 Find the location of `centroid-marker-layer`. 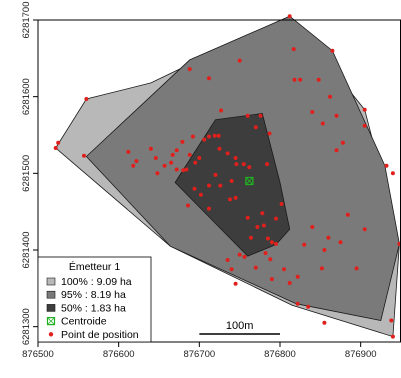

centroid-marker-layer is located at coordinates (249, 181).